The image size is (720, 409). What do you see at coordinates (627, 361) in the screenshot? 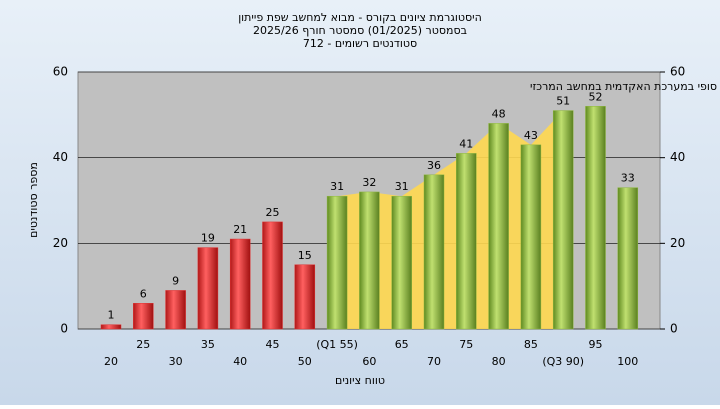
I see `x-tick-label: 100` at bounding box center [627, 361].